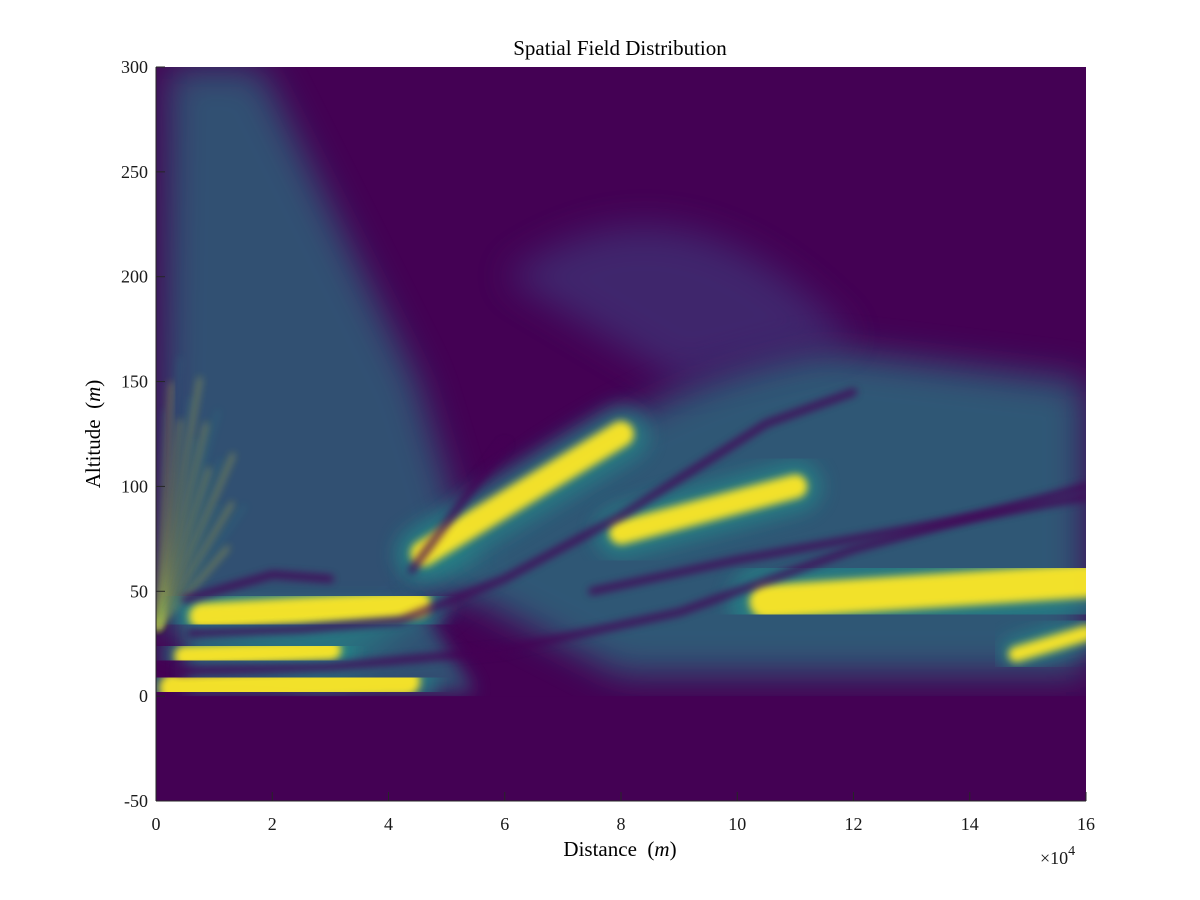 The width and height of the screenshot is (1200, 900). I want to click on x-axis-label: Distance (m), so click(619, 849).